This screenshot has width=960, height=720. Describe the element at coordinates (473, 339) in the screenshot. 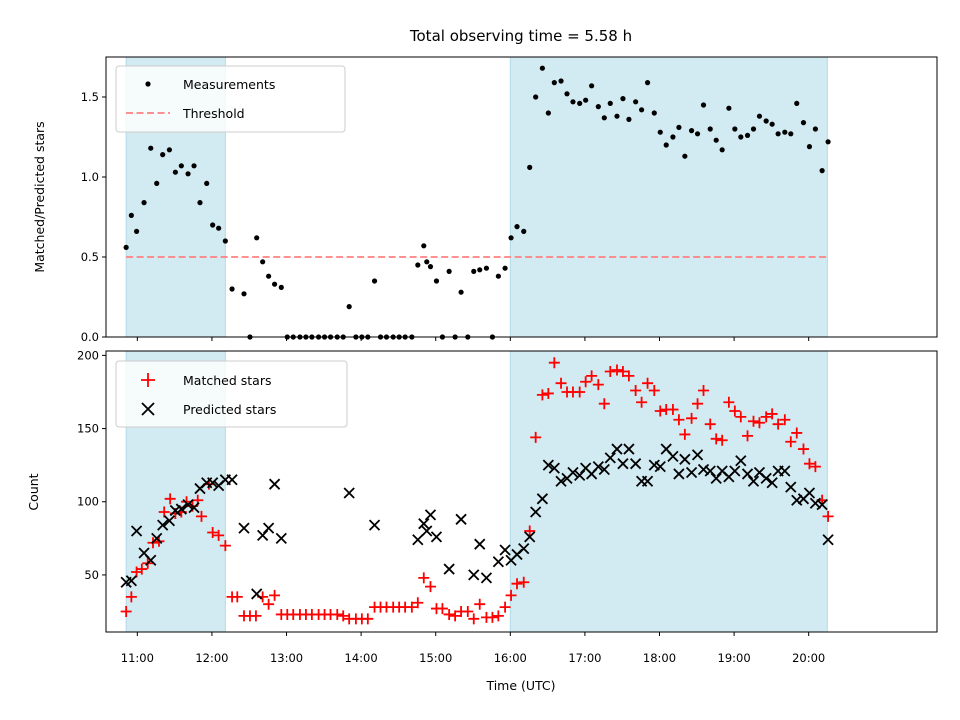

I see `top-x-ticks` at that location.